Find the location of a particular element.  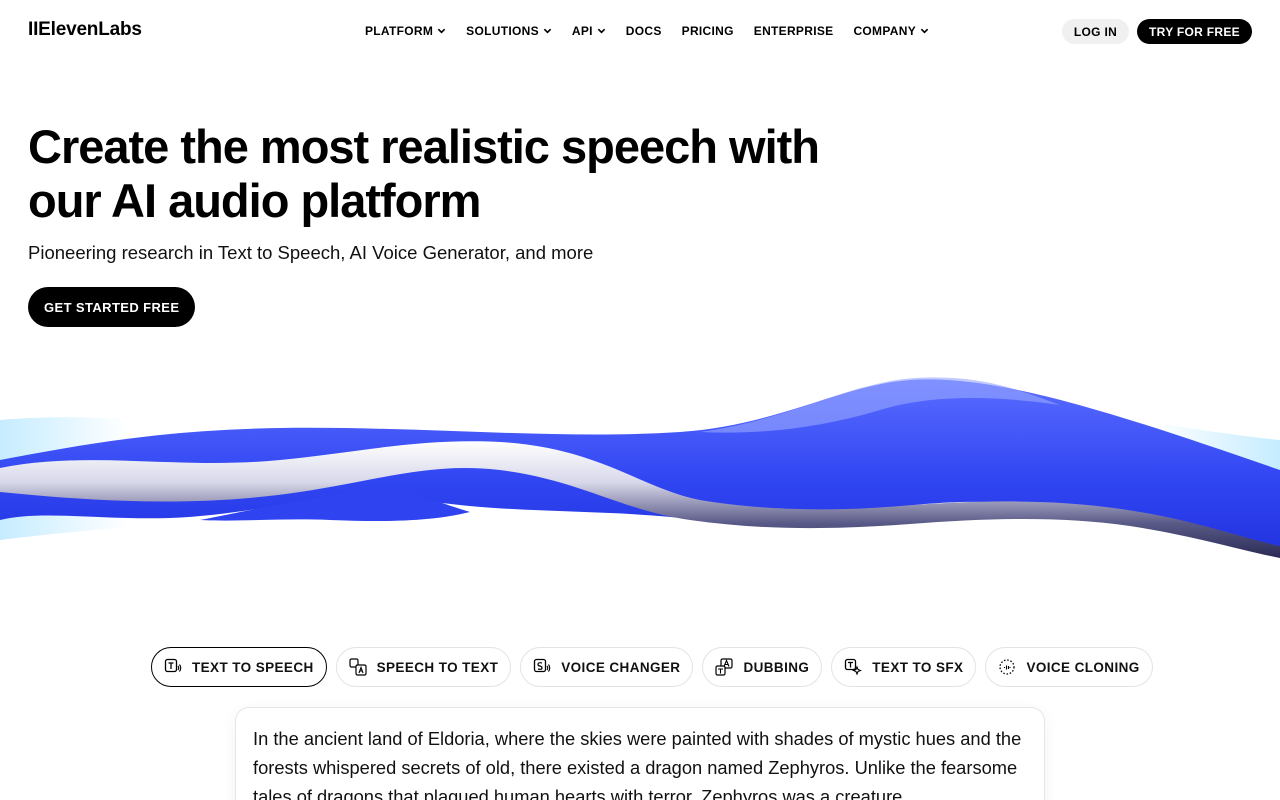

try-for-free-button: TRY FOR FREE is located at coordinates (1194, 31).